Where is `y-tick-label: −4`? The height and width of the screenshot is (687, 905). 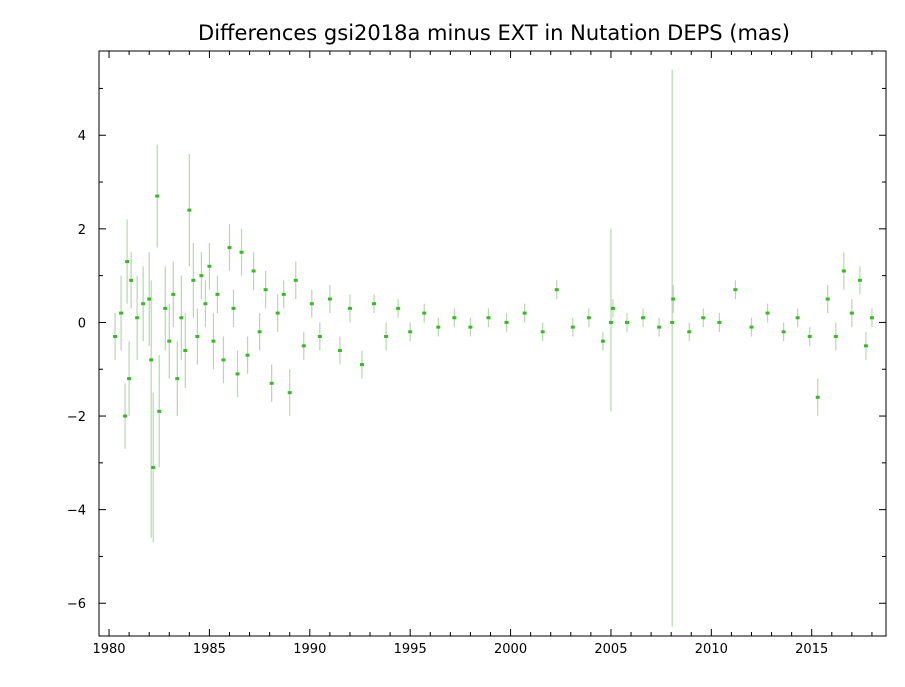
y-tick-label: −4 is located at coordinates (76, 511).